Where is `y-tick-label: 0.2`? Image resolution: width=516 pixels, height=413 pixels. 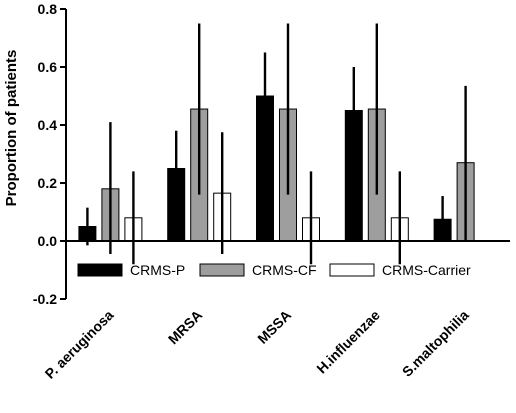
y-tick-label: 0.2 is located at coordinates (48, 183).